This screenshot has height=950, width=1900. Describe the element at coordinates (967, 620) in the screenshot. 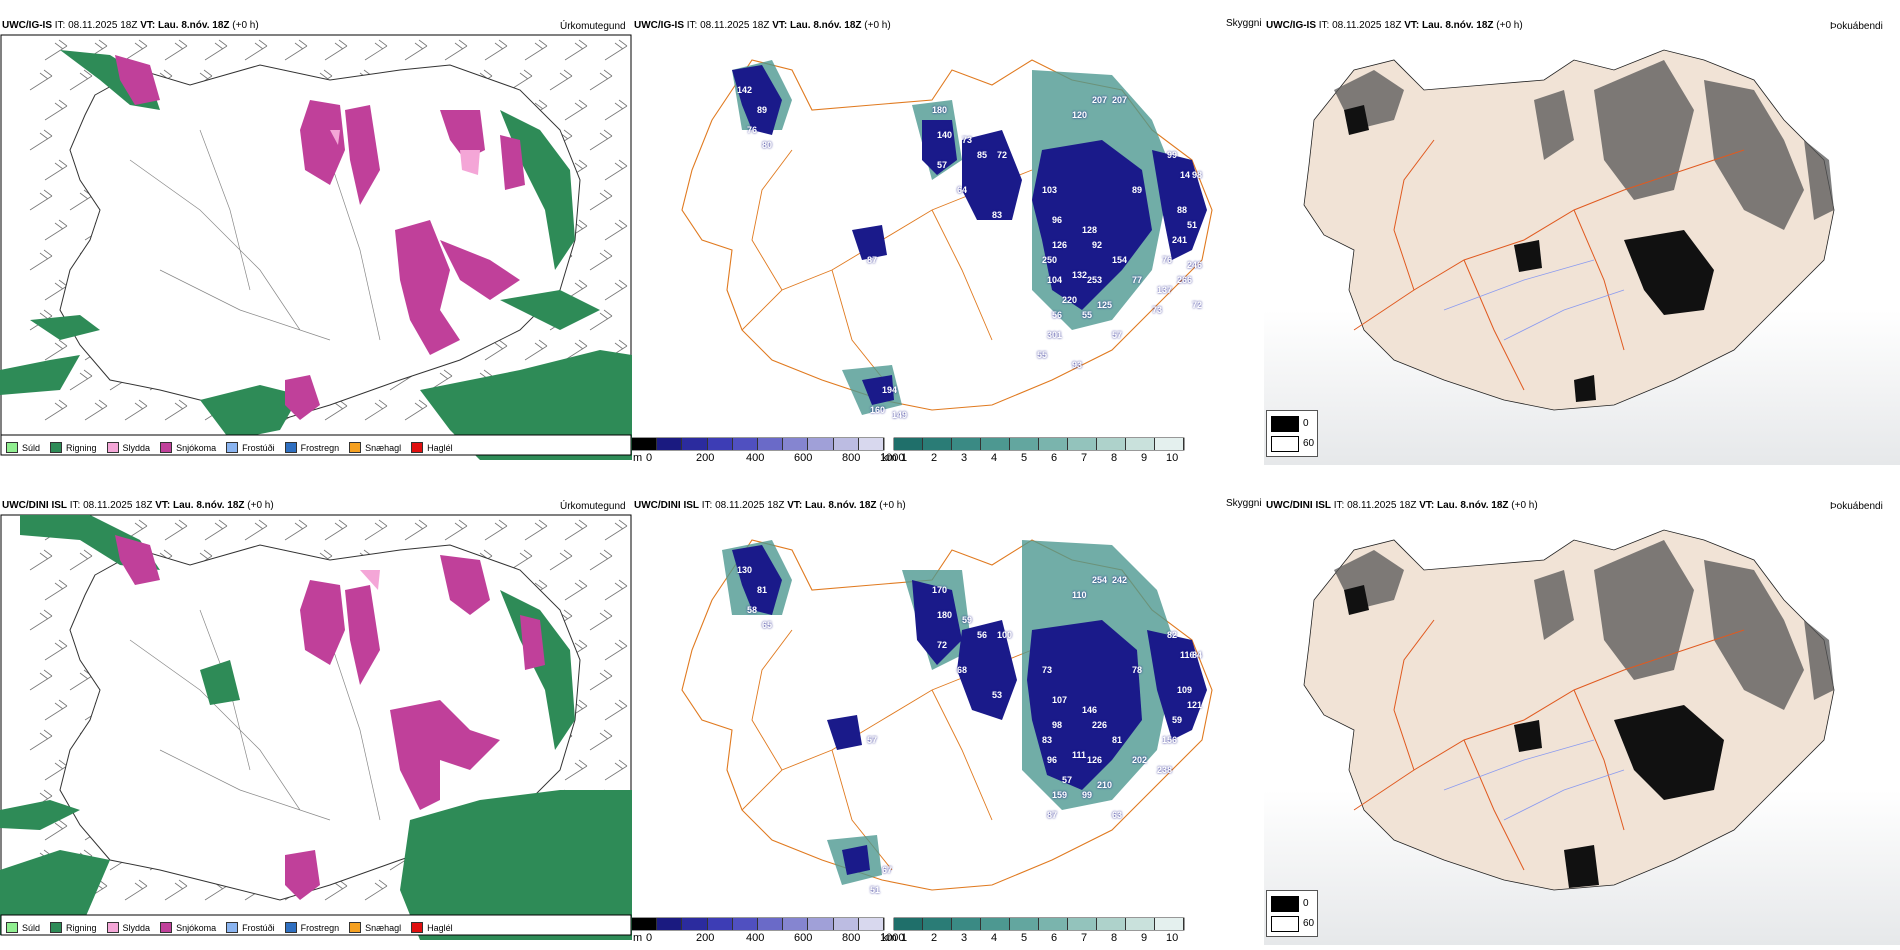

I see `cloudbase-value-label: 59` at that location.